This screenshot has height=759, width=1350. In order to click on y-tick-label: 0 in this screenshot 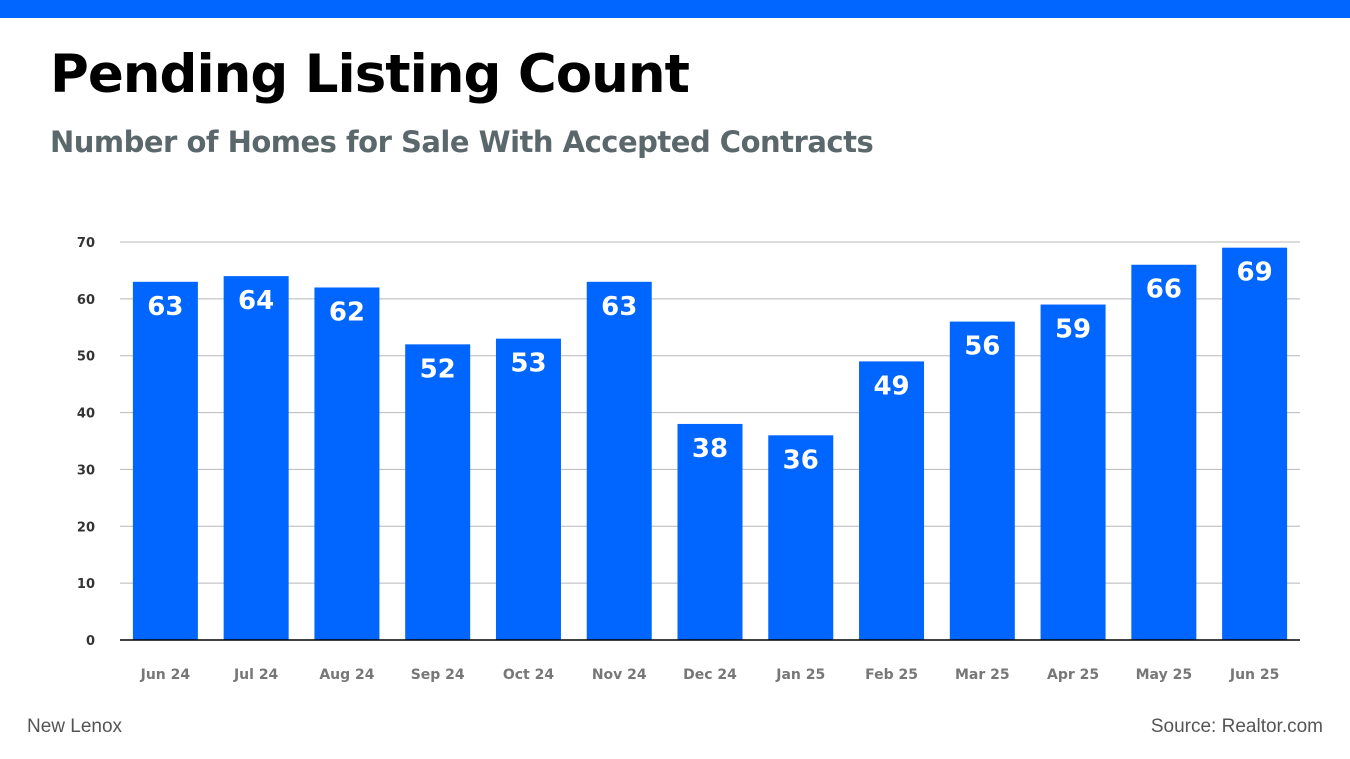, I will do `click(90, 641)`.